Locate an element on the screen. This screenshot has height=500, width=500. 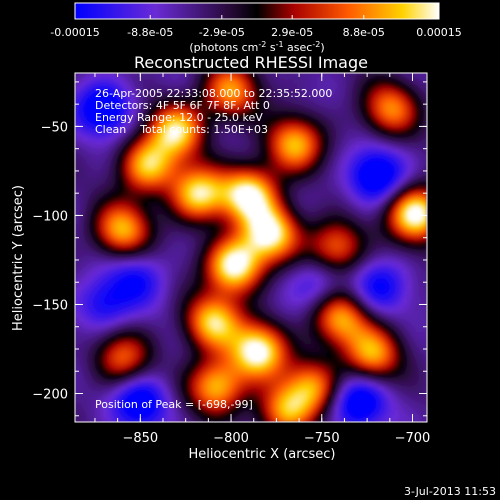
colorbar-tick-label: 0.00015 is located at coordinates (439, 32).